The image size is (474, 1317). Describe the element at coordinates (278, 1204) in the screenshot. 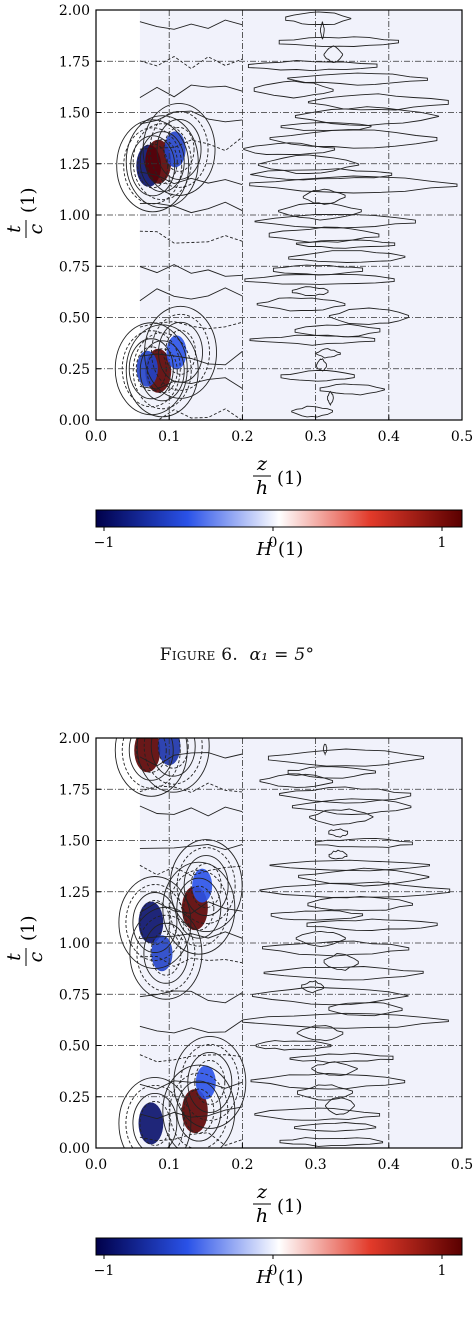

I see `x-axis-label: zh (1)` at that location.